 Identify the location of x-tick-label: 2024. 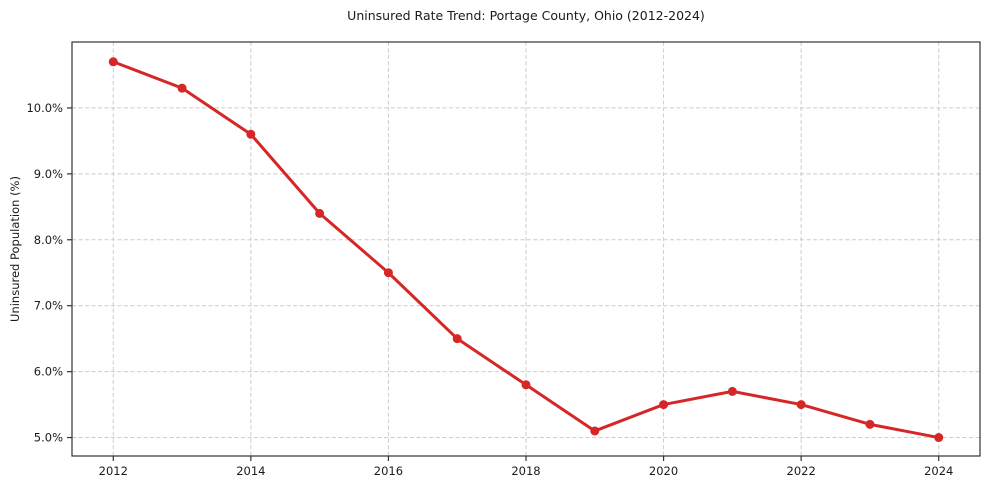
(938, 471).